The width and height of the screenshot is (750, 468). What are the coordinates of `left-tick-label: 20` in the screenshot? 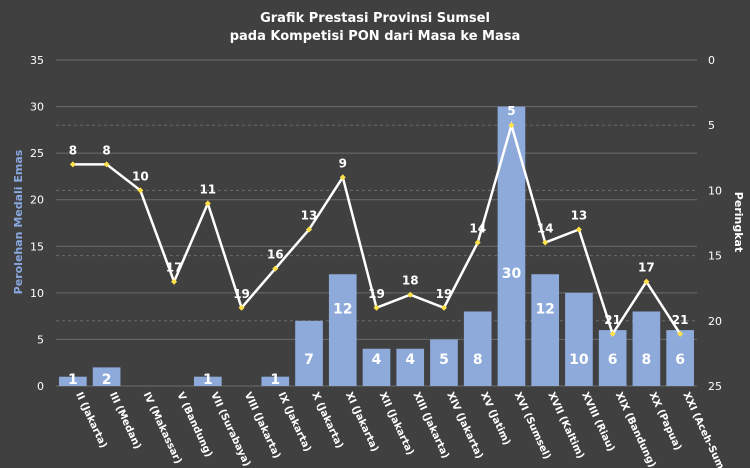 It's located at (37, 200).